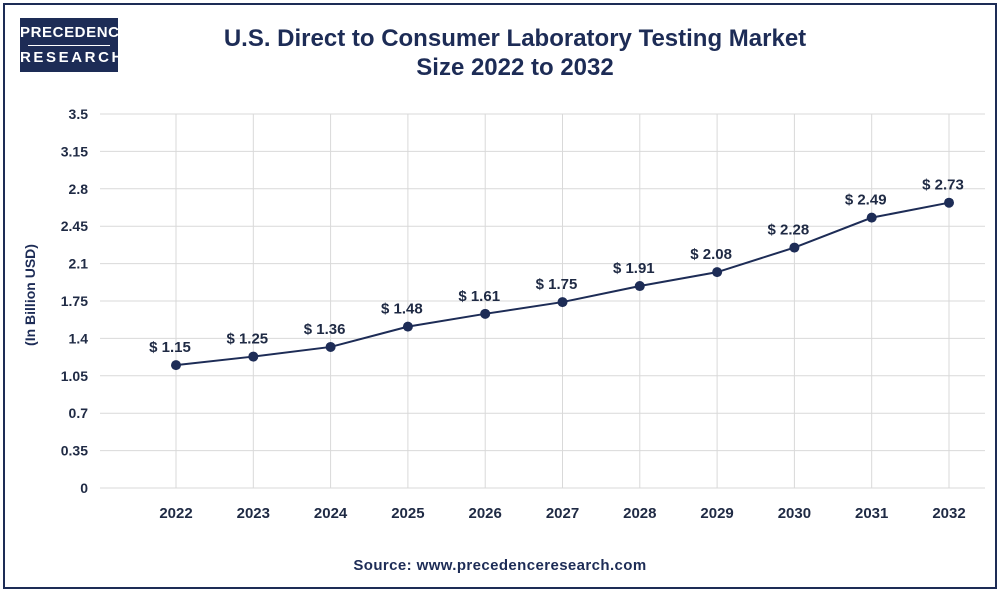 This screenshot has width=1000, height=592. I want to click on data-label: $ 2.28, so click(789, 230).